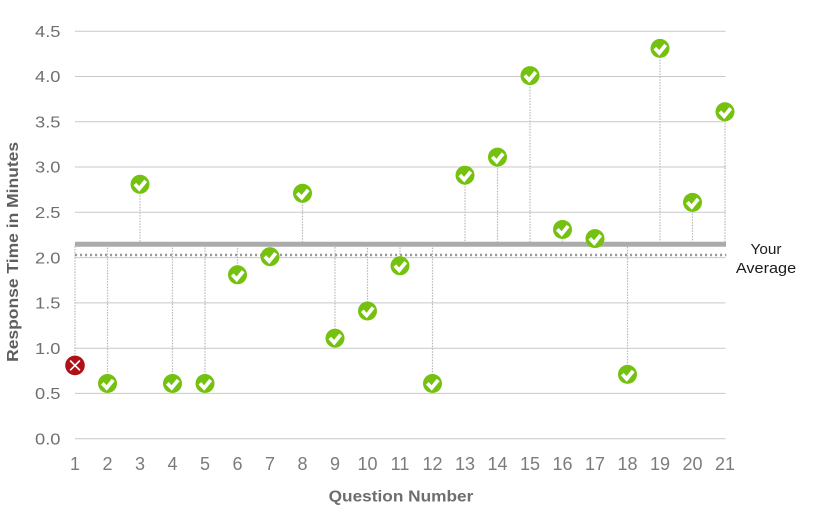  I want to click on svg-text: 15, so click(530, 464).